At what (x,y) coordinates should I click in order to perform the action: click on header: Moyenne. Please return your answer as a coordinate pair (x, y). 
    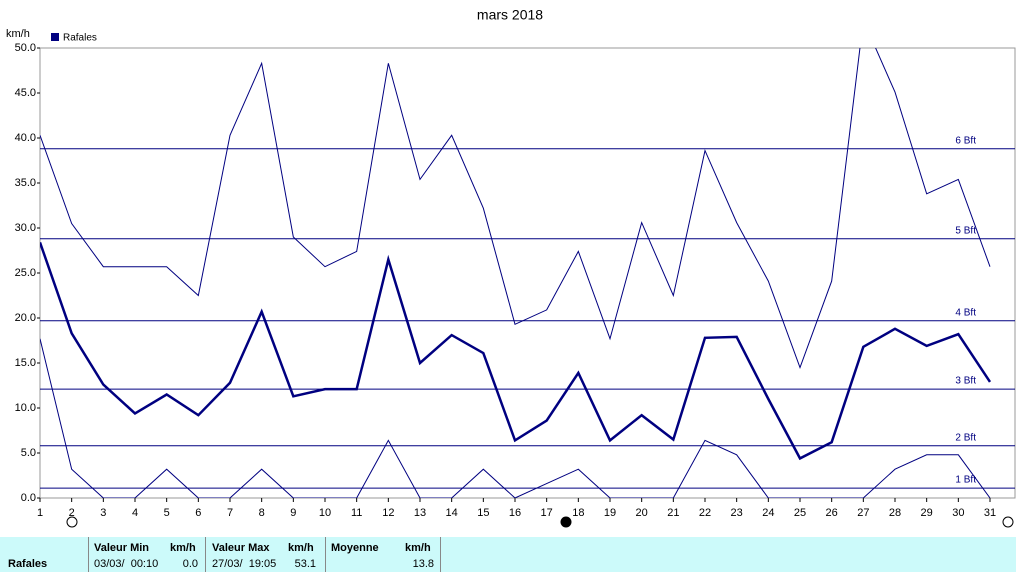
    Looking at the image, I should click on (355, 548).